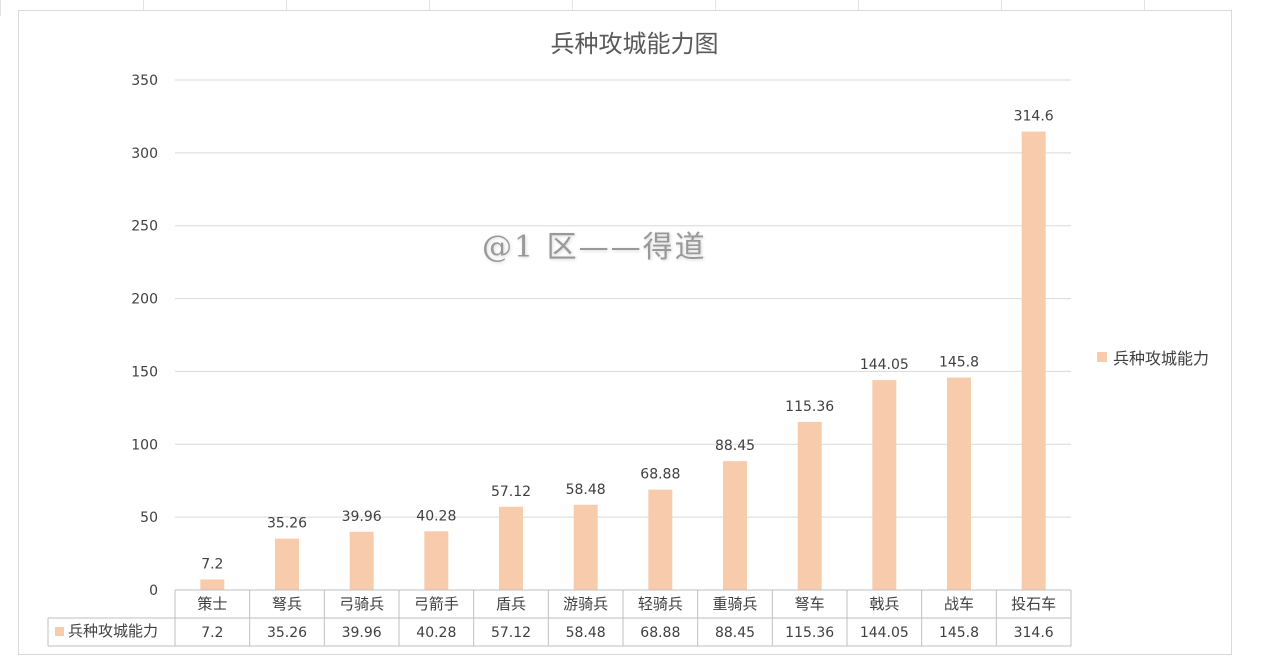 The height and width of the screenshot is (667, 1269). I want to click on table-value: 58.48, so click(586, 633).